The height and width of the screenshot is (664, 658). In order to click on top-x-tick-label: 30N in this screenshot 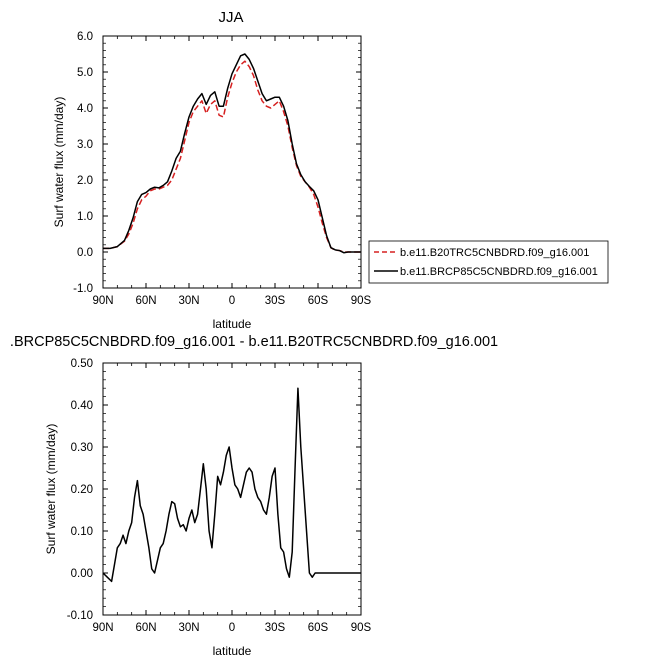, I will do `click(188, 301)`.